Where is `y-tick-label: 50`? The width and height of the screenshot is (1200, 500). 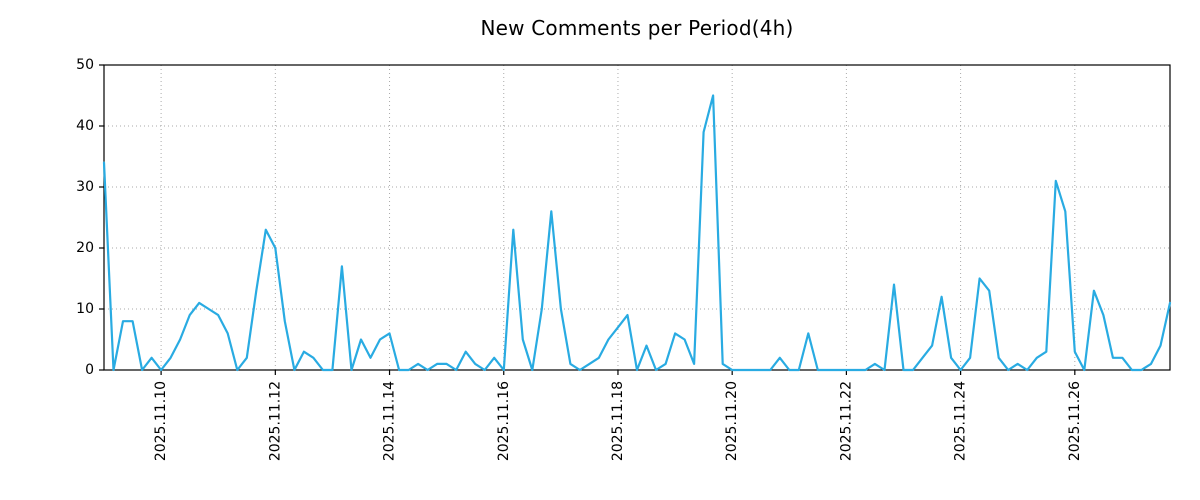
y-tick-label: 50 is located at coordinates (85, 65).